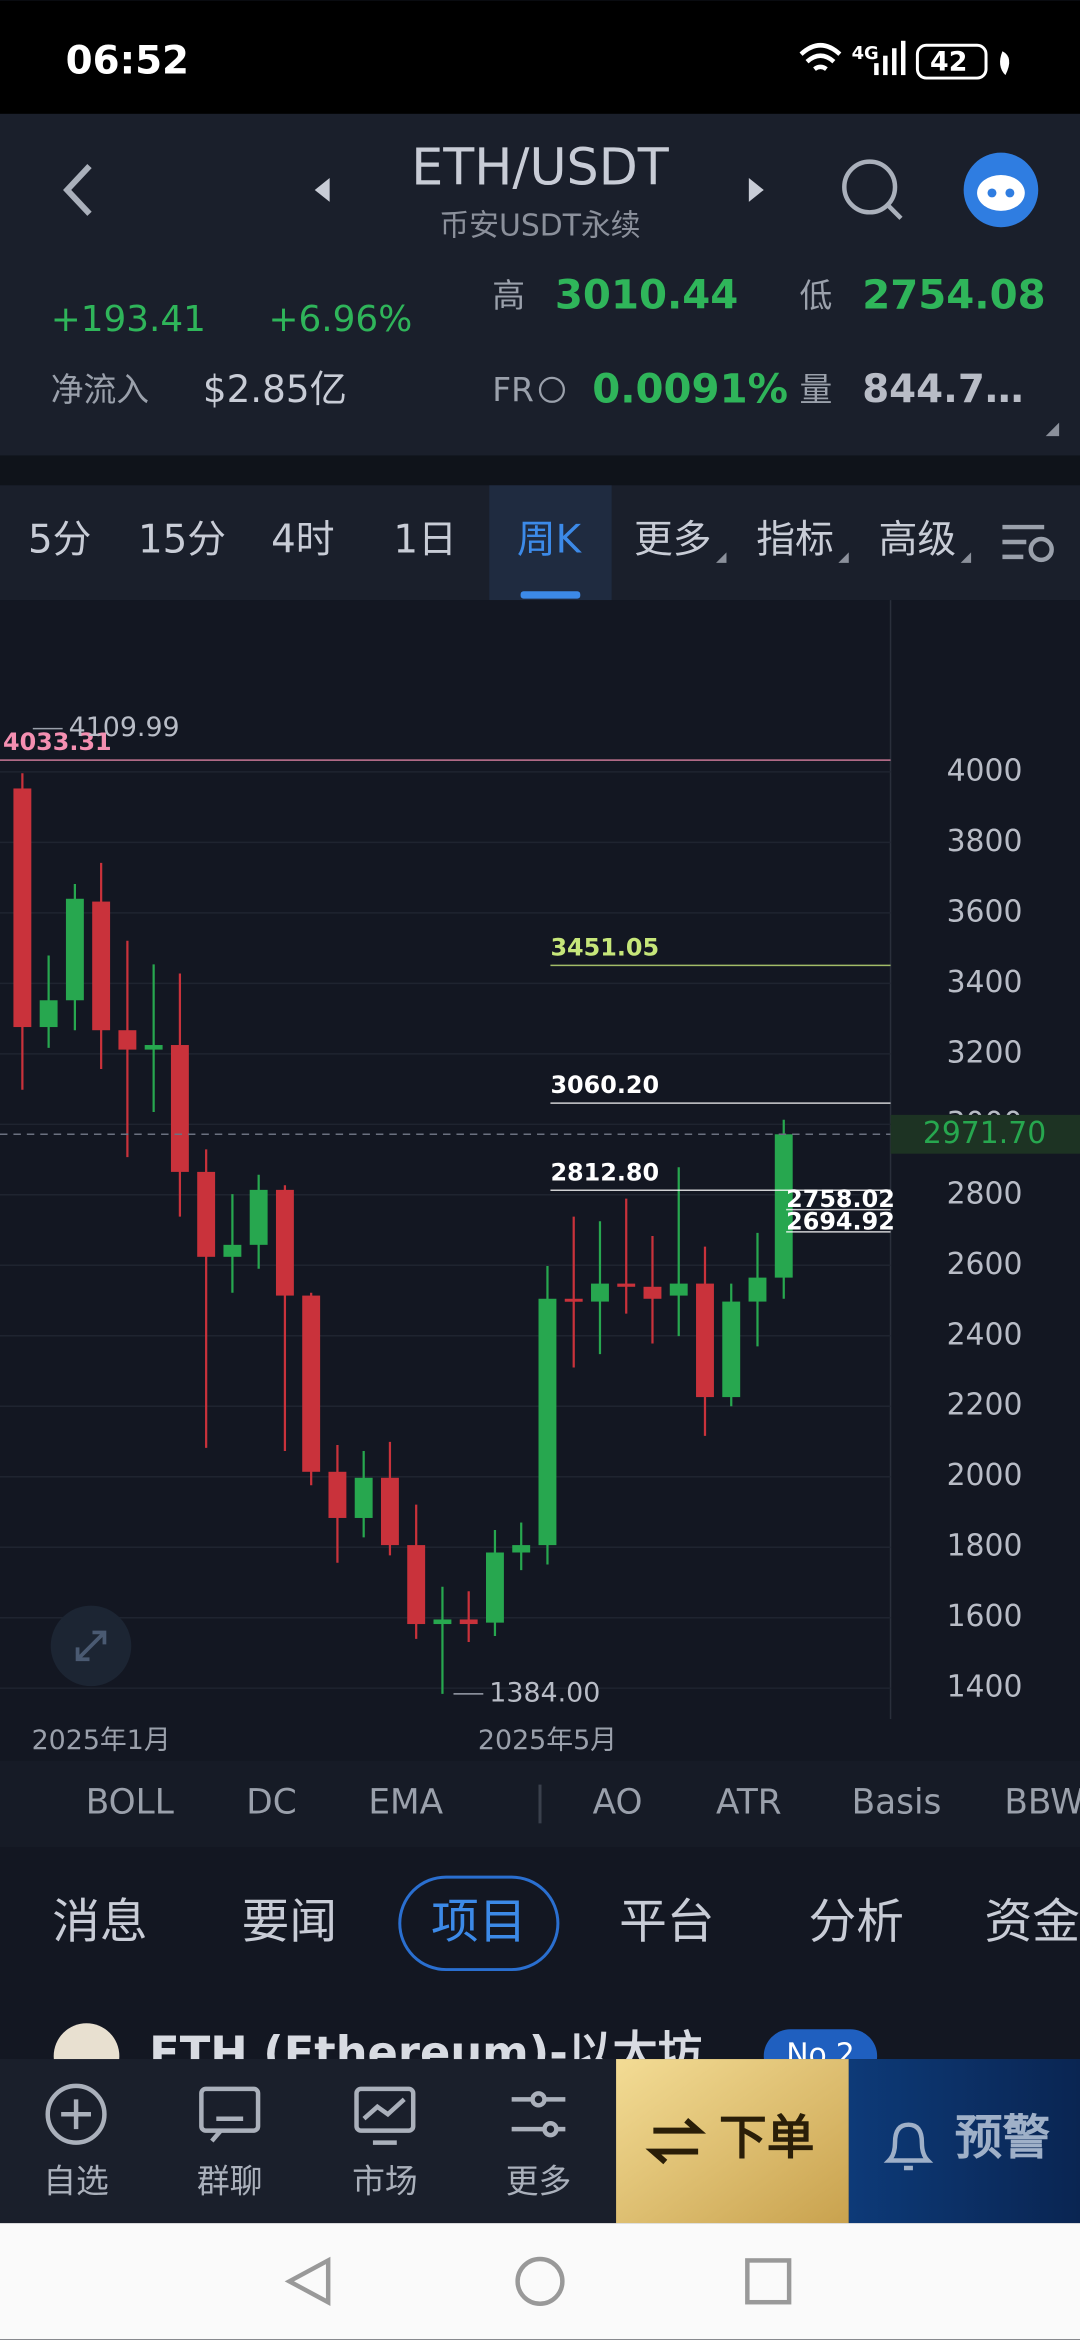 This screenshot has width=1080, height=2340. Describe the element at coordinates (985, 1475) in the screenshot. I see `y-tick-label: 2000` at that location.